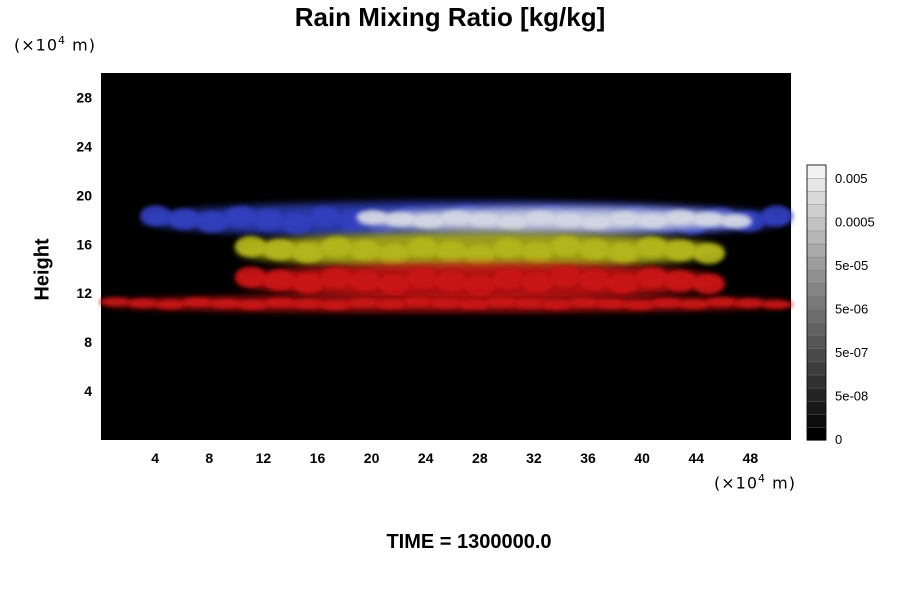 This screenshot has width=900, height=600. What do you see at coordinates (84, 244) in the screenshot?
I see `y-axis-ticks: 4 8 12 16 20 24 28` at bounding box center [84, 244].